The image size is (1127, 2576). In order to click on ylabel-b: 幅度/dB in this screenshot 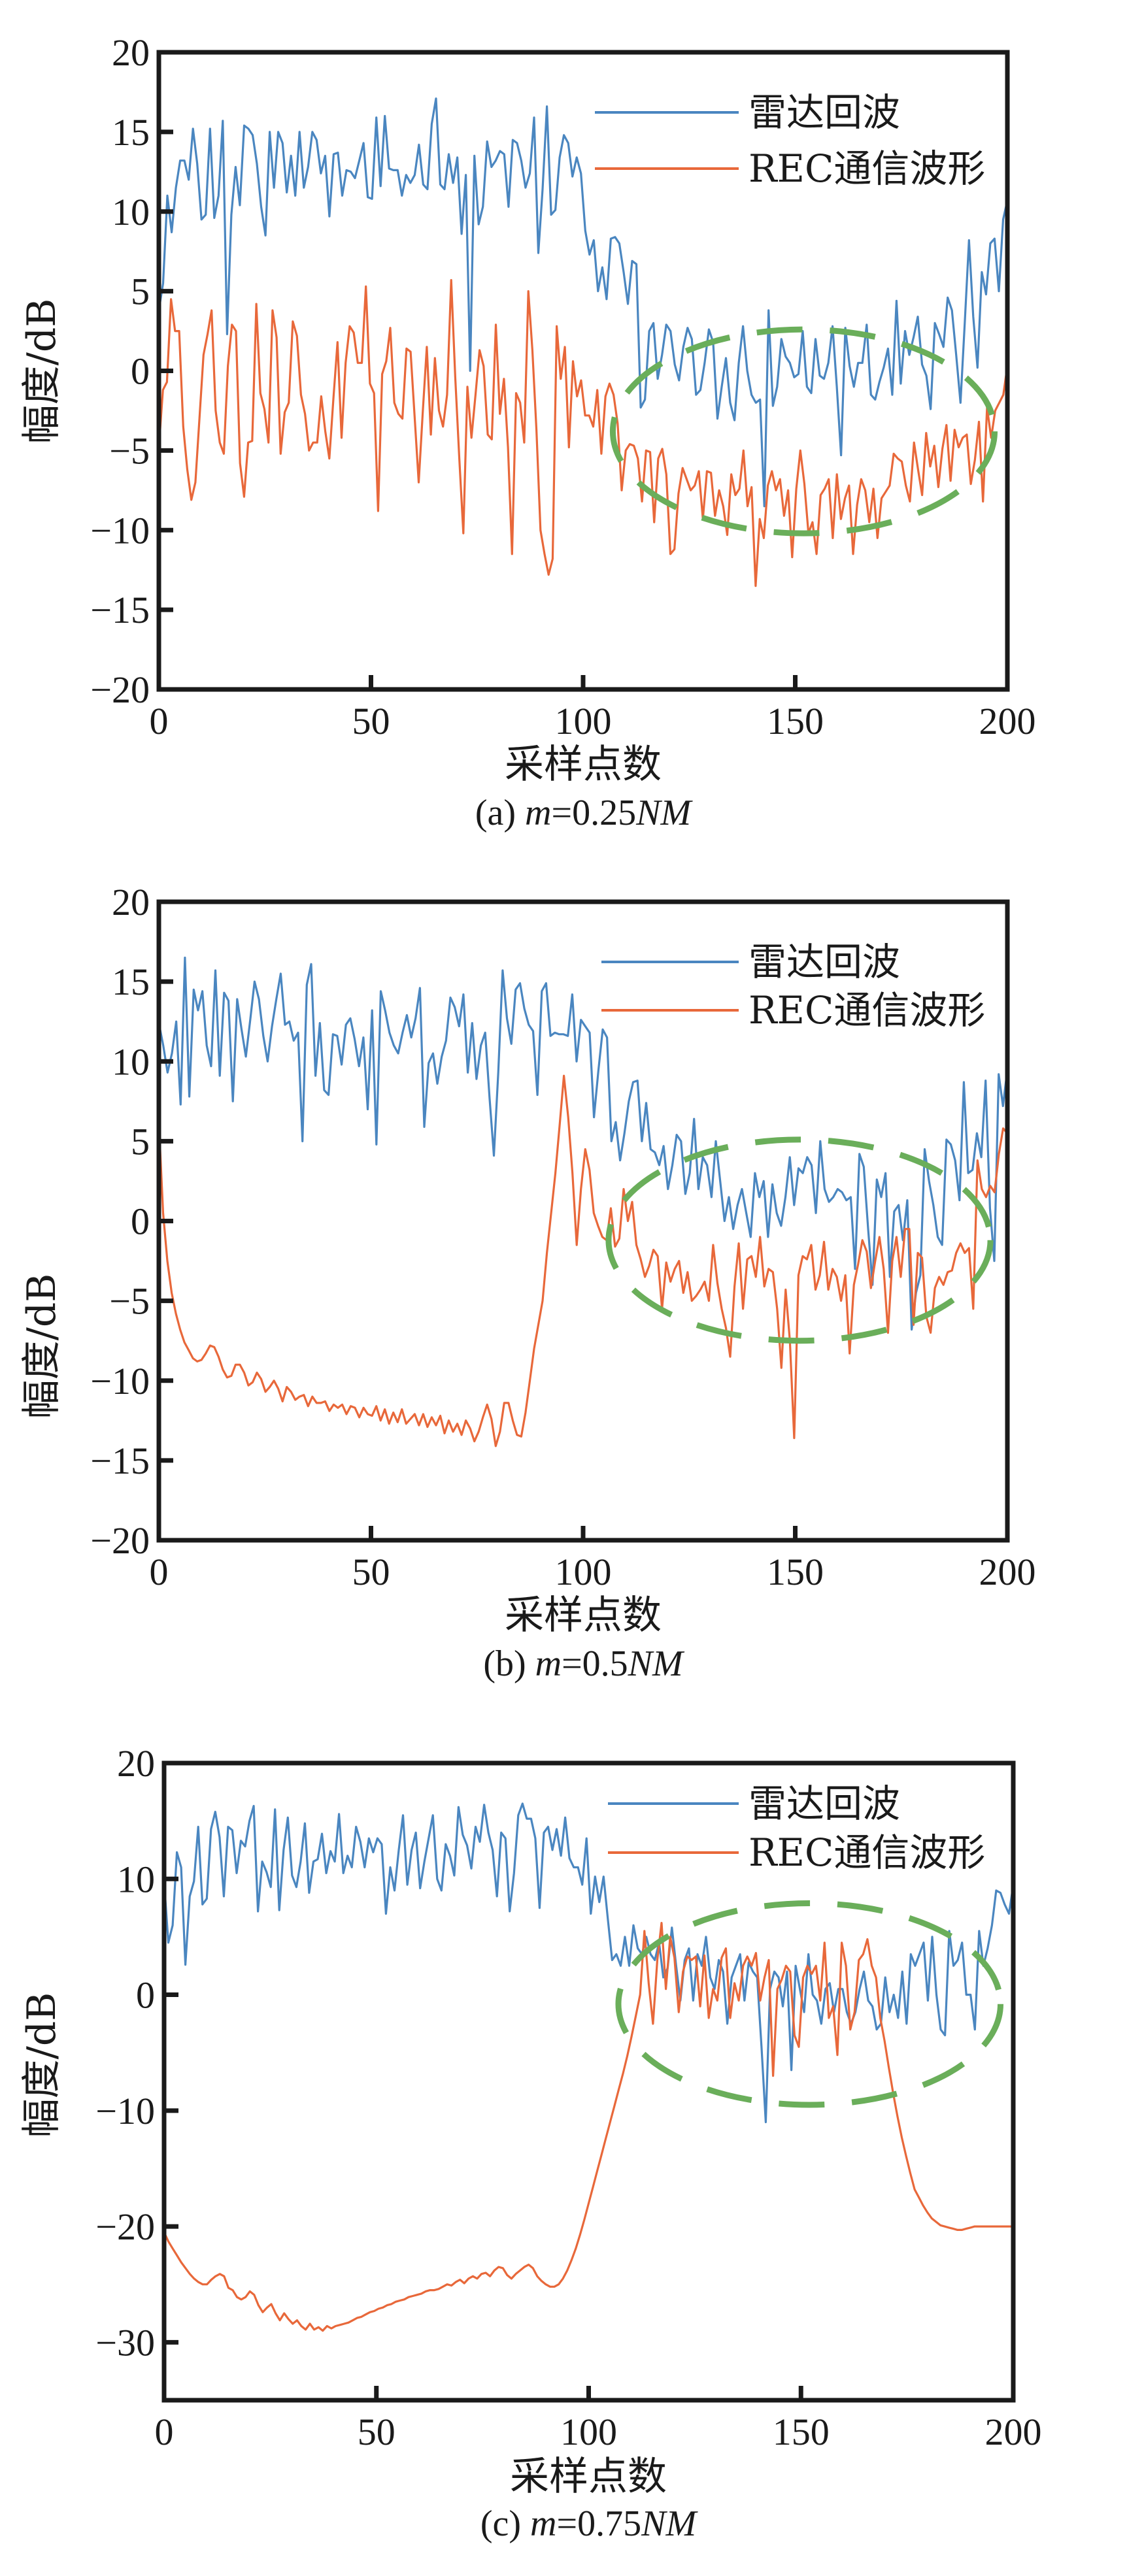, I will do `click(42, 1346)`.